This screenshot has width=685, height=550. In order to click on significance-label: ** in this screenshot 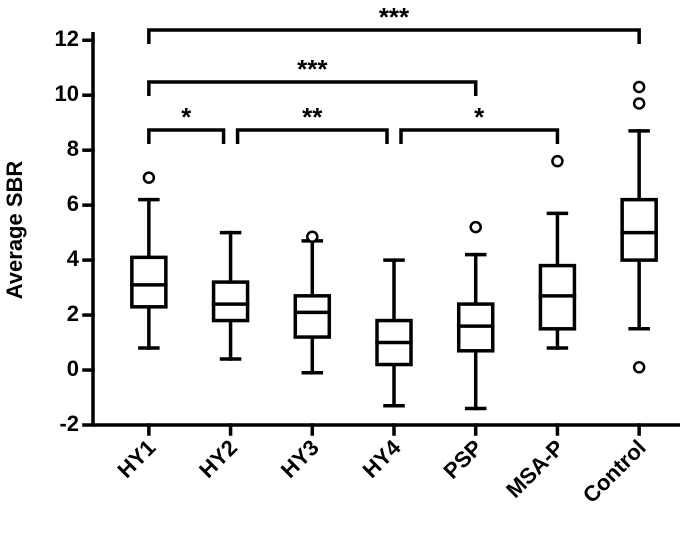, I will do `click(312, 117)`.